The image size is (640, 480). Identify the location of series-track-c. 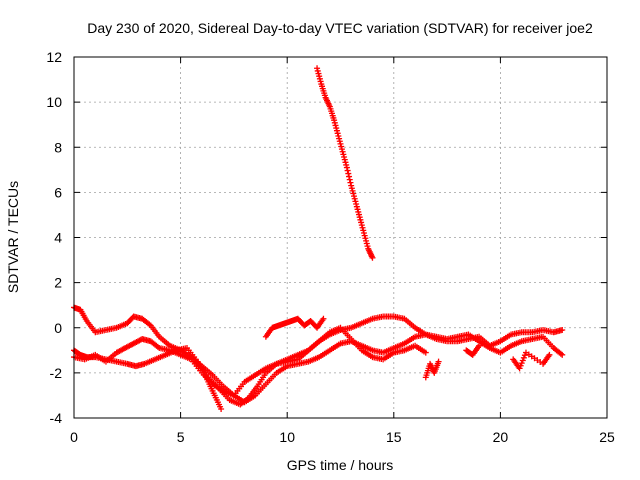
(250, 361).